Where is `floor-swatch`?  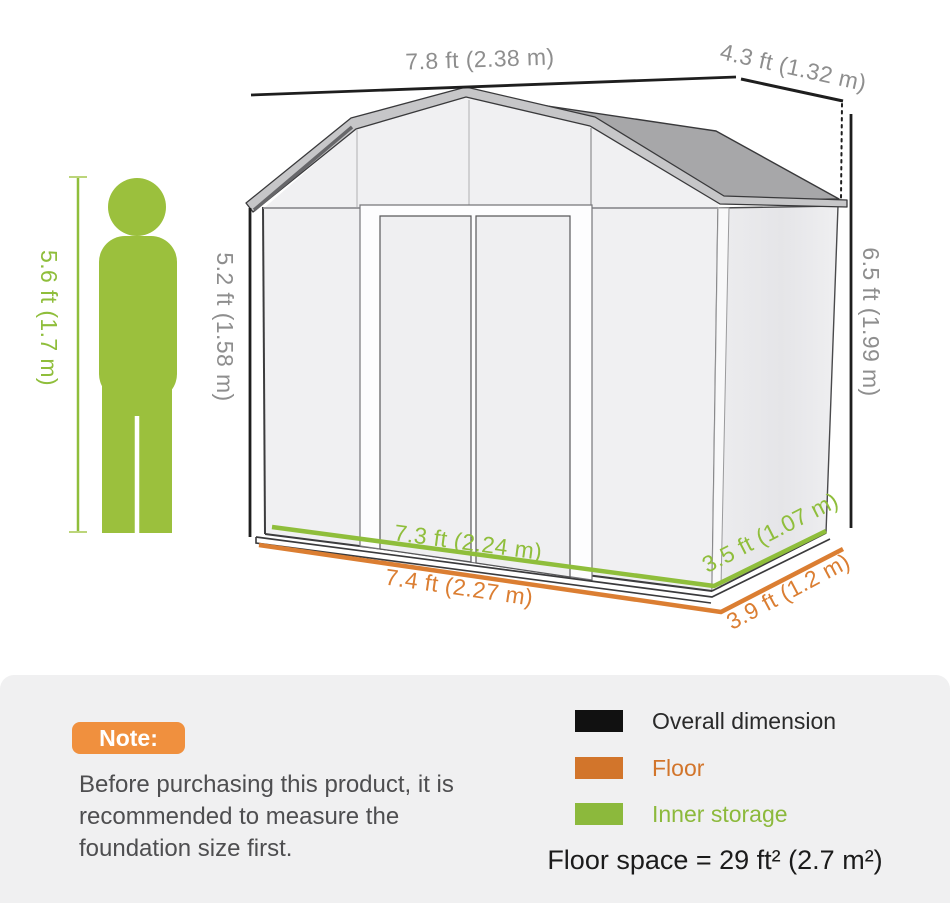 floor-swatch is located at coordinates (599, 768).